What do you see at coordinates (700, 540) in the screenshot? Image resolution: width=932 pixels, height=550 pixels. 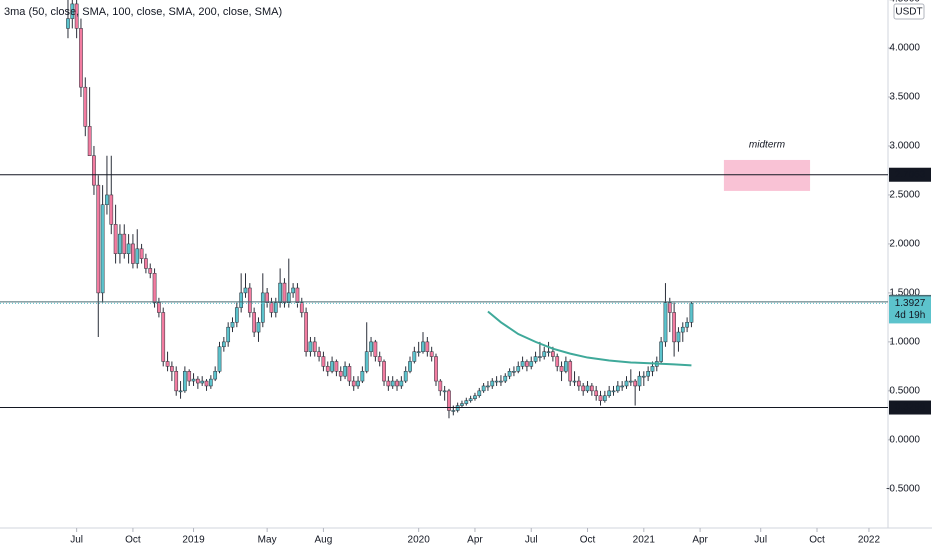 I see `x-tick-label: Apr` at bounding box center [700, 540].